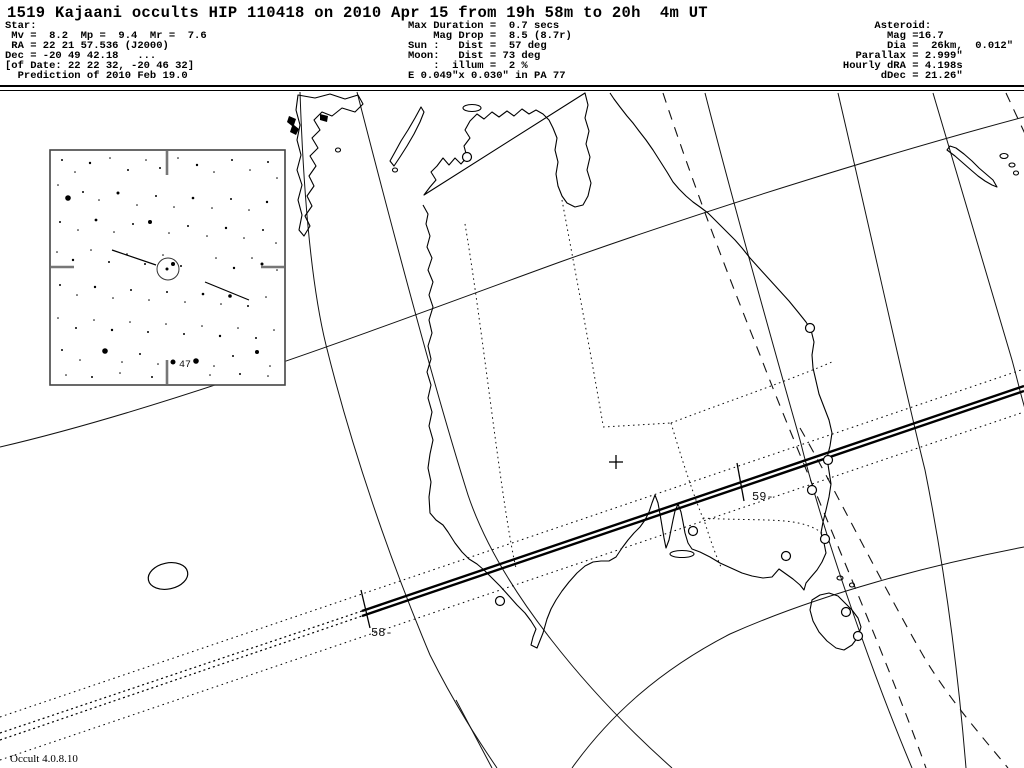 This screenshot has width=1024, height=768. What do you see at coordinates (185, 365) in the screenshot?
I see `bright-star-label: 47` at bounding box center [185, 365].